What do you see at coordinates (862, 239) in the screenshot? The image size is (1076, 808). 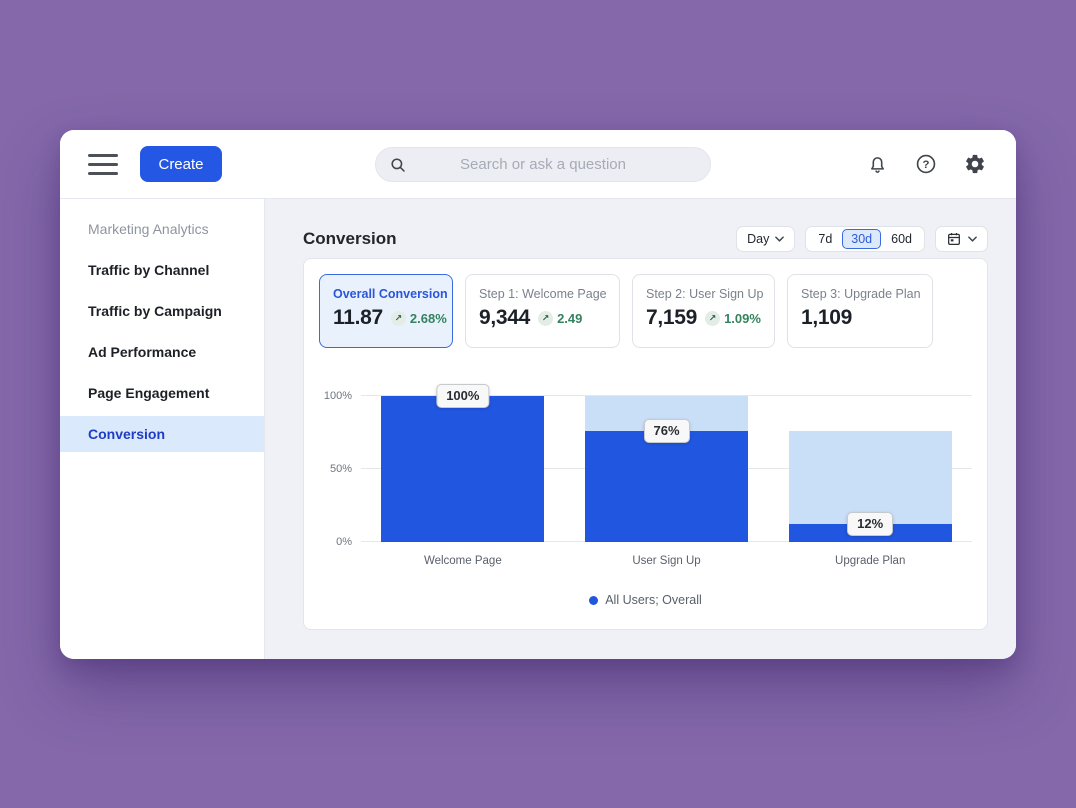 I see `range-option-30d: 30d` at bounding box center [862, 239].